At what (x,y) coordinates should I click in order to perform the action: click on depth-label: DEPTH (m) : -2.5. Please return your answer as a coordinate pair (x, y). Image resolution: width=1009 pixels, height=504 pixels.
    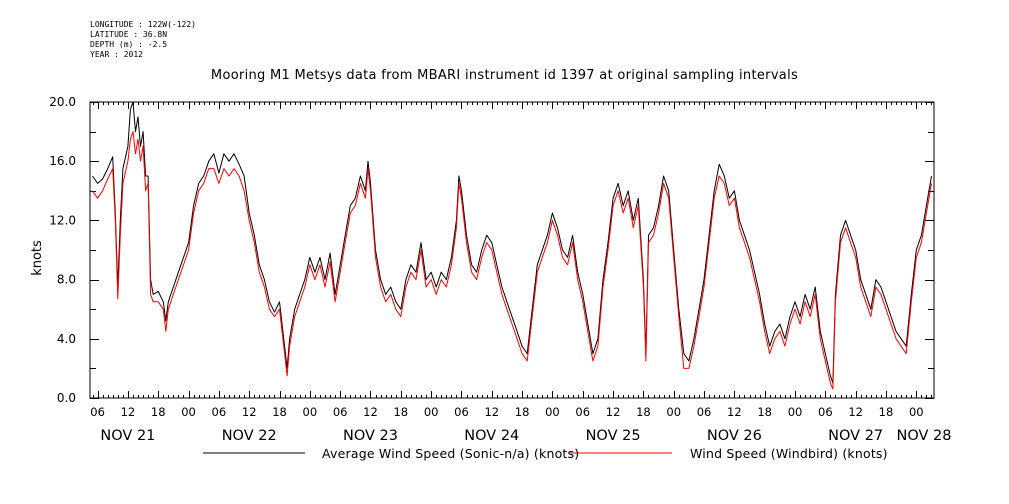
    Looking at the image, I should click on (129, 44).